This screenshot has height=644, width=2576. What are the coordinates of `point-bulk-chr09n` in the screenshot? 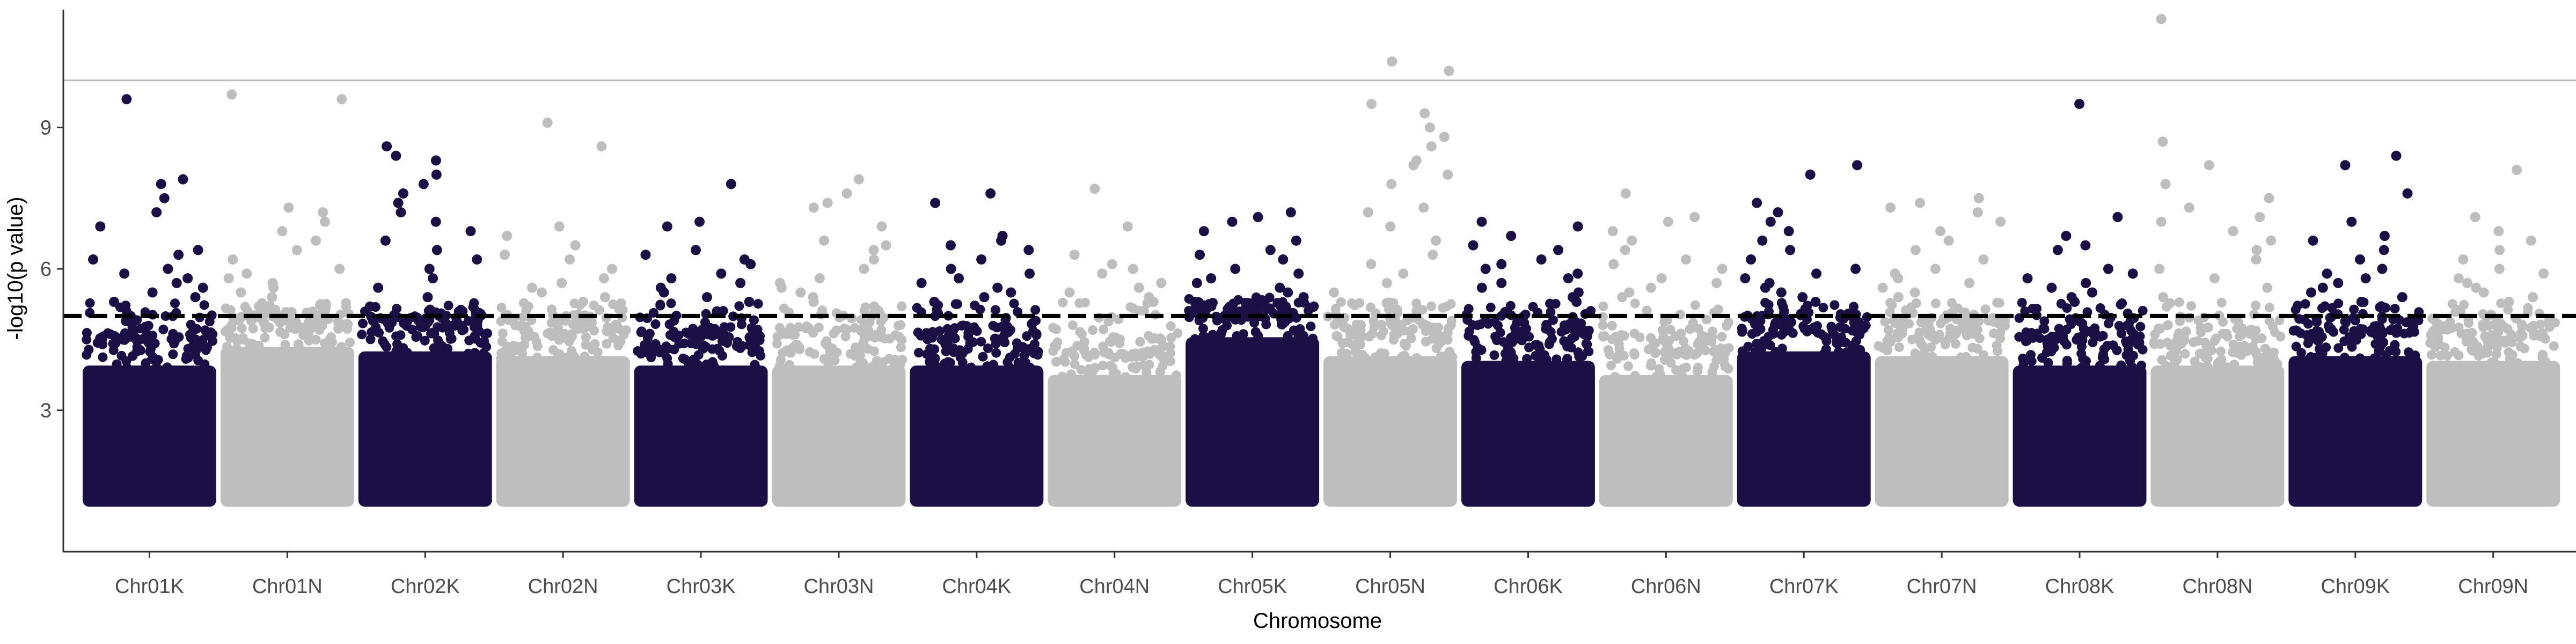 It's located at (2493, 434).